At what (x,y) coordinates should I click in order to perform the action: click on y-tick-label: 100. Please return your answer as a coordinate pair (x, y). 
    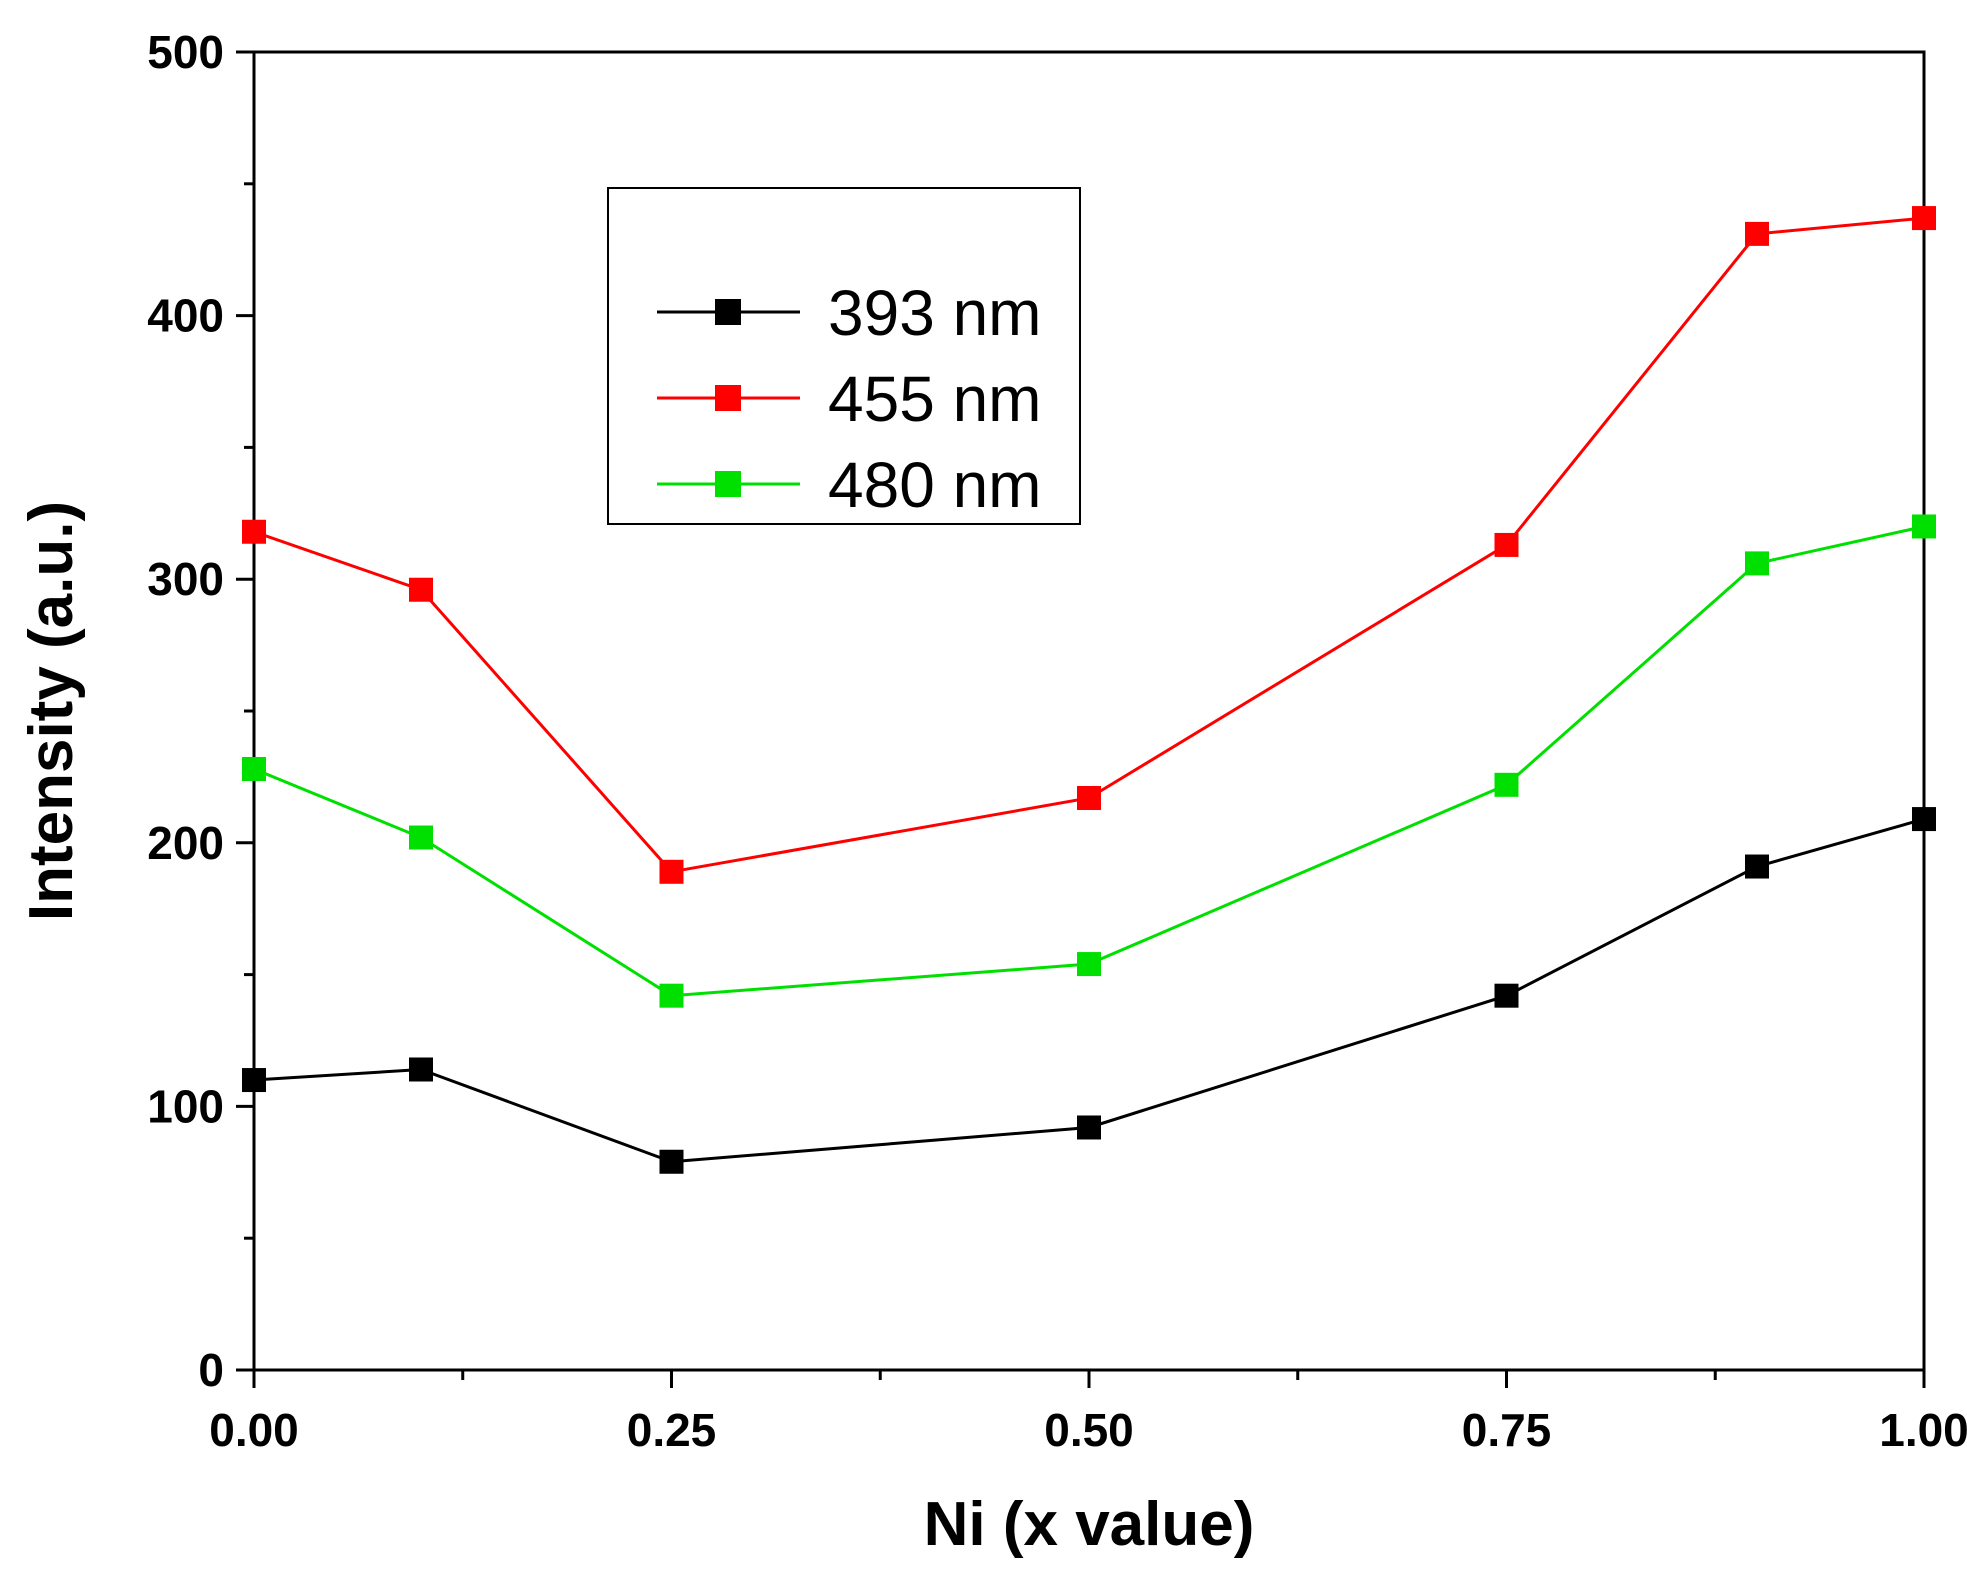
    Looking at the image, I should click on (185, 1106).